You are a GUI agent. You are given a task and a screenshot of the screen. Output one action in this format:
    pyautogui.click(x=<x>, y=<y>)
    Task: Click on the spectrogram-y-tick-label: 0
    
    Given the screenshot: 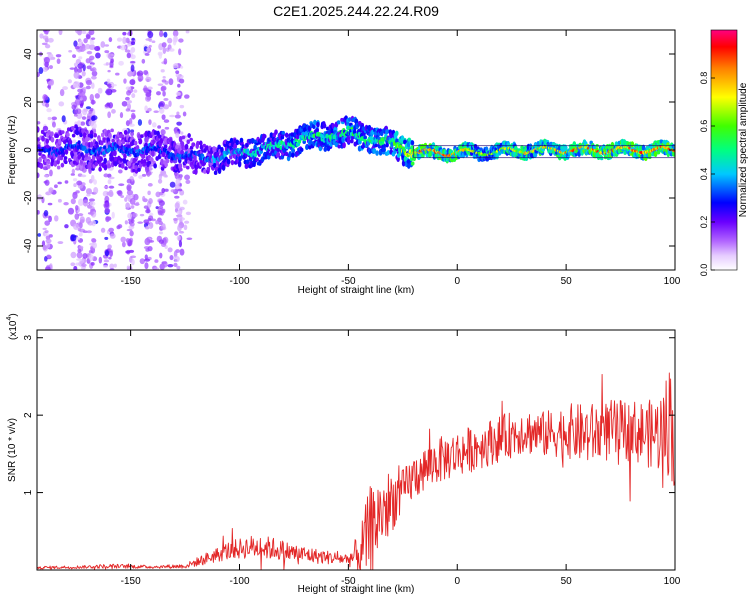 What is the action you would take?
    pyautogui.click(x=28, y=150)
    